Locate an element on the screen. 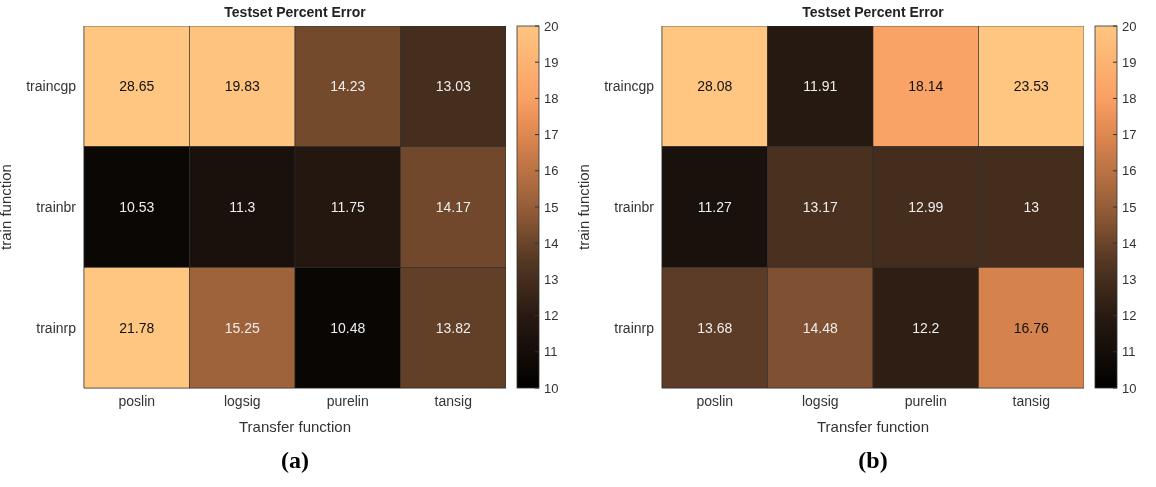  data-label: 13 is located at coordinates (1031, 207).